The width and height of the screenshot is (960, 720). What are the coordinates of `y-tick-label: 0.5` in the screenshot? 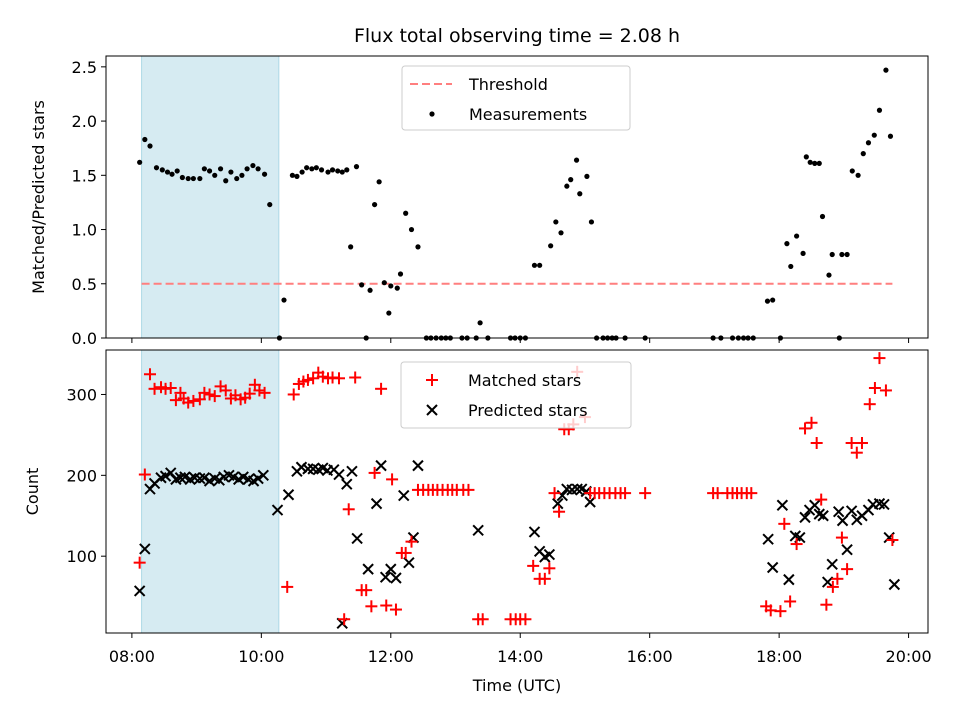 It's located at (84, 284).